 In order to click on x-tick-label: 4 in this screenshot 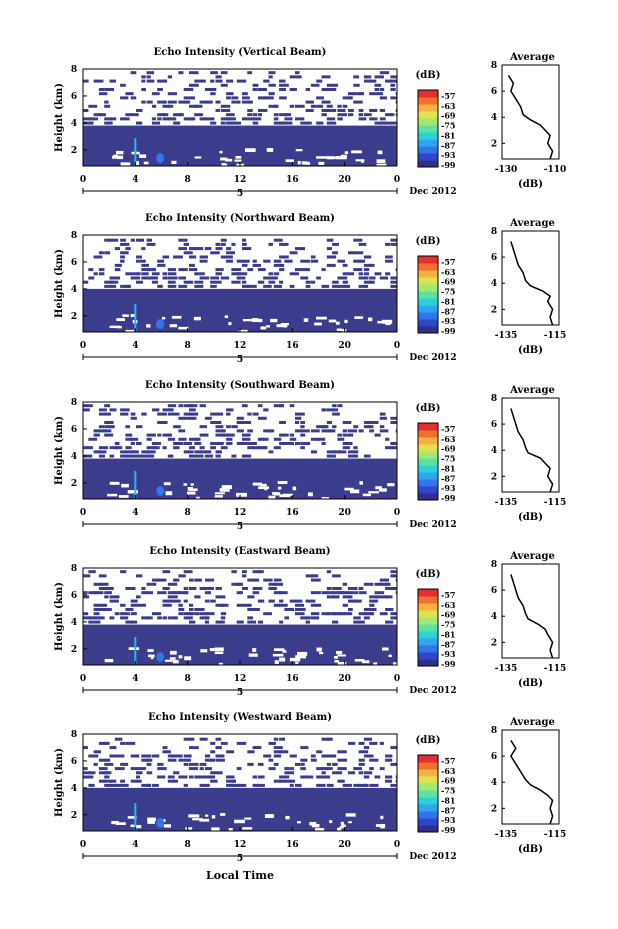, I will do `click(135, 513)`.